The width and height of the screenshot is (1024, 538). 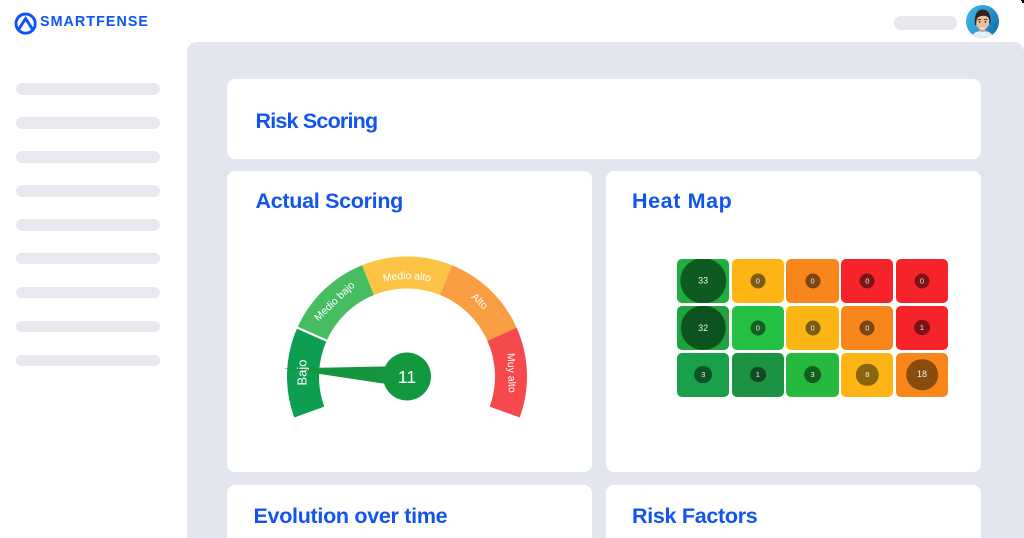 What do you see at coordinates (407, 376) in the screenshot?
I see `svg-text: 11` at bounding box center [407, 376].